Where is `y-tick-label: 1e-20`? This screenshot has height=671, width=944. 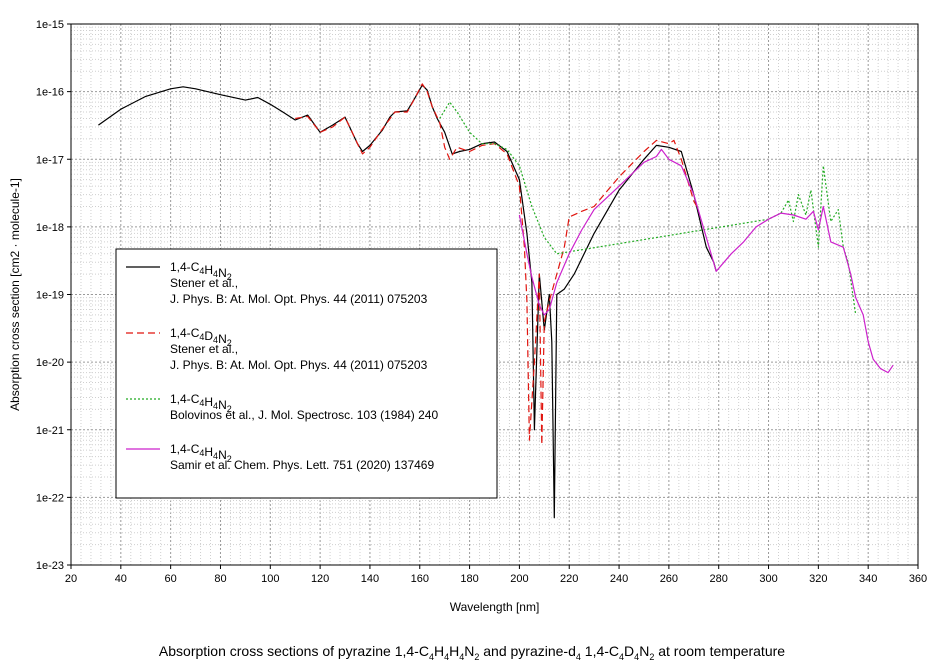 y-tick-label: 1e-20 is located at coordinates (50, 363).